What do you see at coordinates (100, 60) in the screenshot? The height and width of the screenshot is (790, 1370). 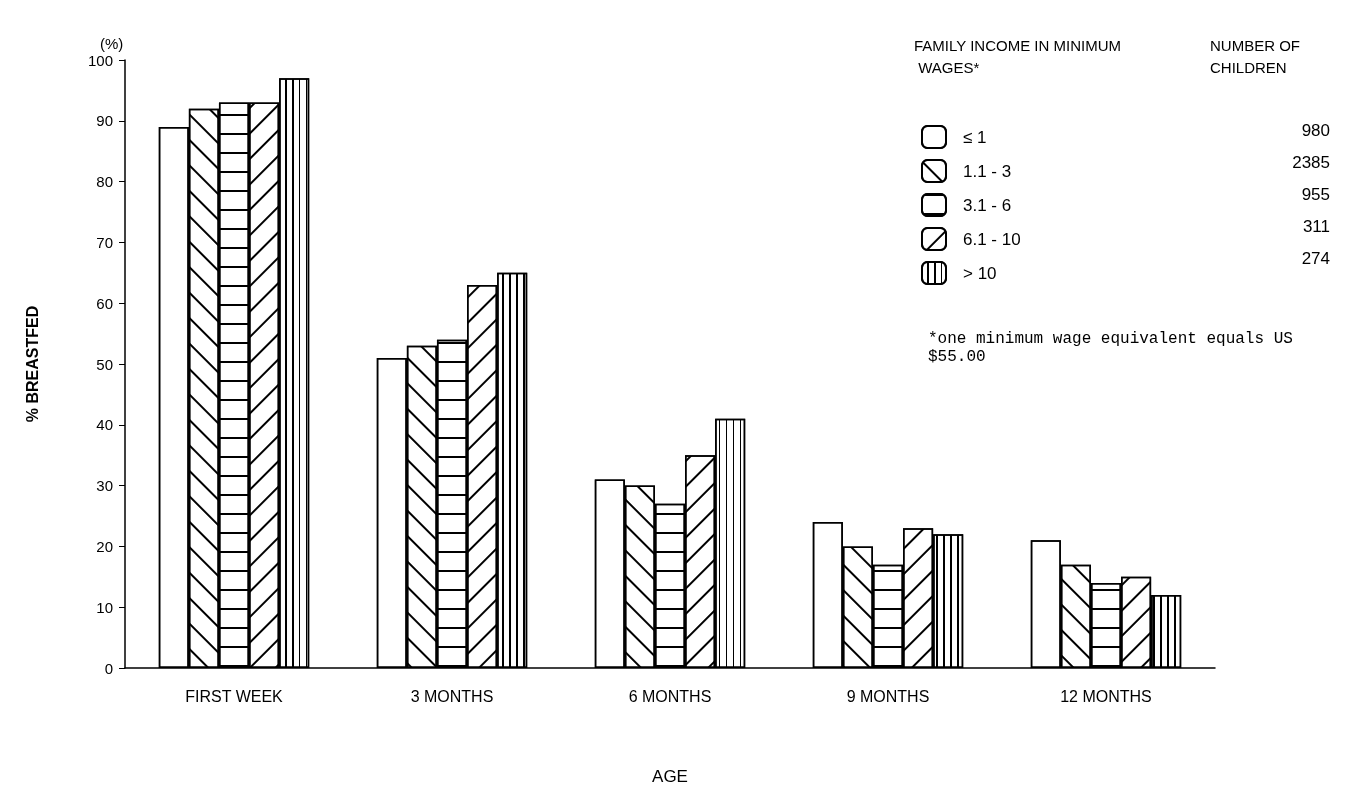 I see `y-tick-label: 100` at bounding box center [100, 60].